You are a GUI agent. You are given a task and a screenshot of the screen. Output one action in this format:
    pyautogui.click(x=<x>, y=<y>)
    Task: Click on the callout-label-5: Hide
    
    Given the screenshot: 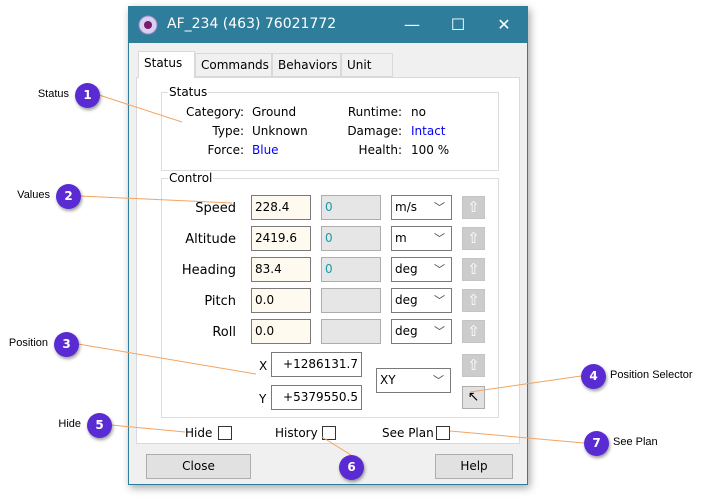 What is the action you would take?
    pyautogui.click(x=69, y=424)
    